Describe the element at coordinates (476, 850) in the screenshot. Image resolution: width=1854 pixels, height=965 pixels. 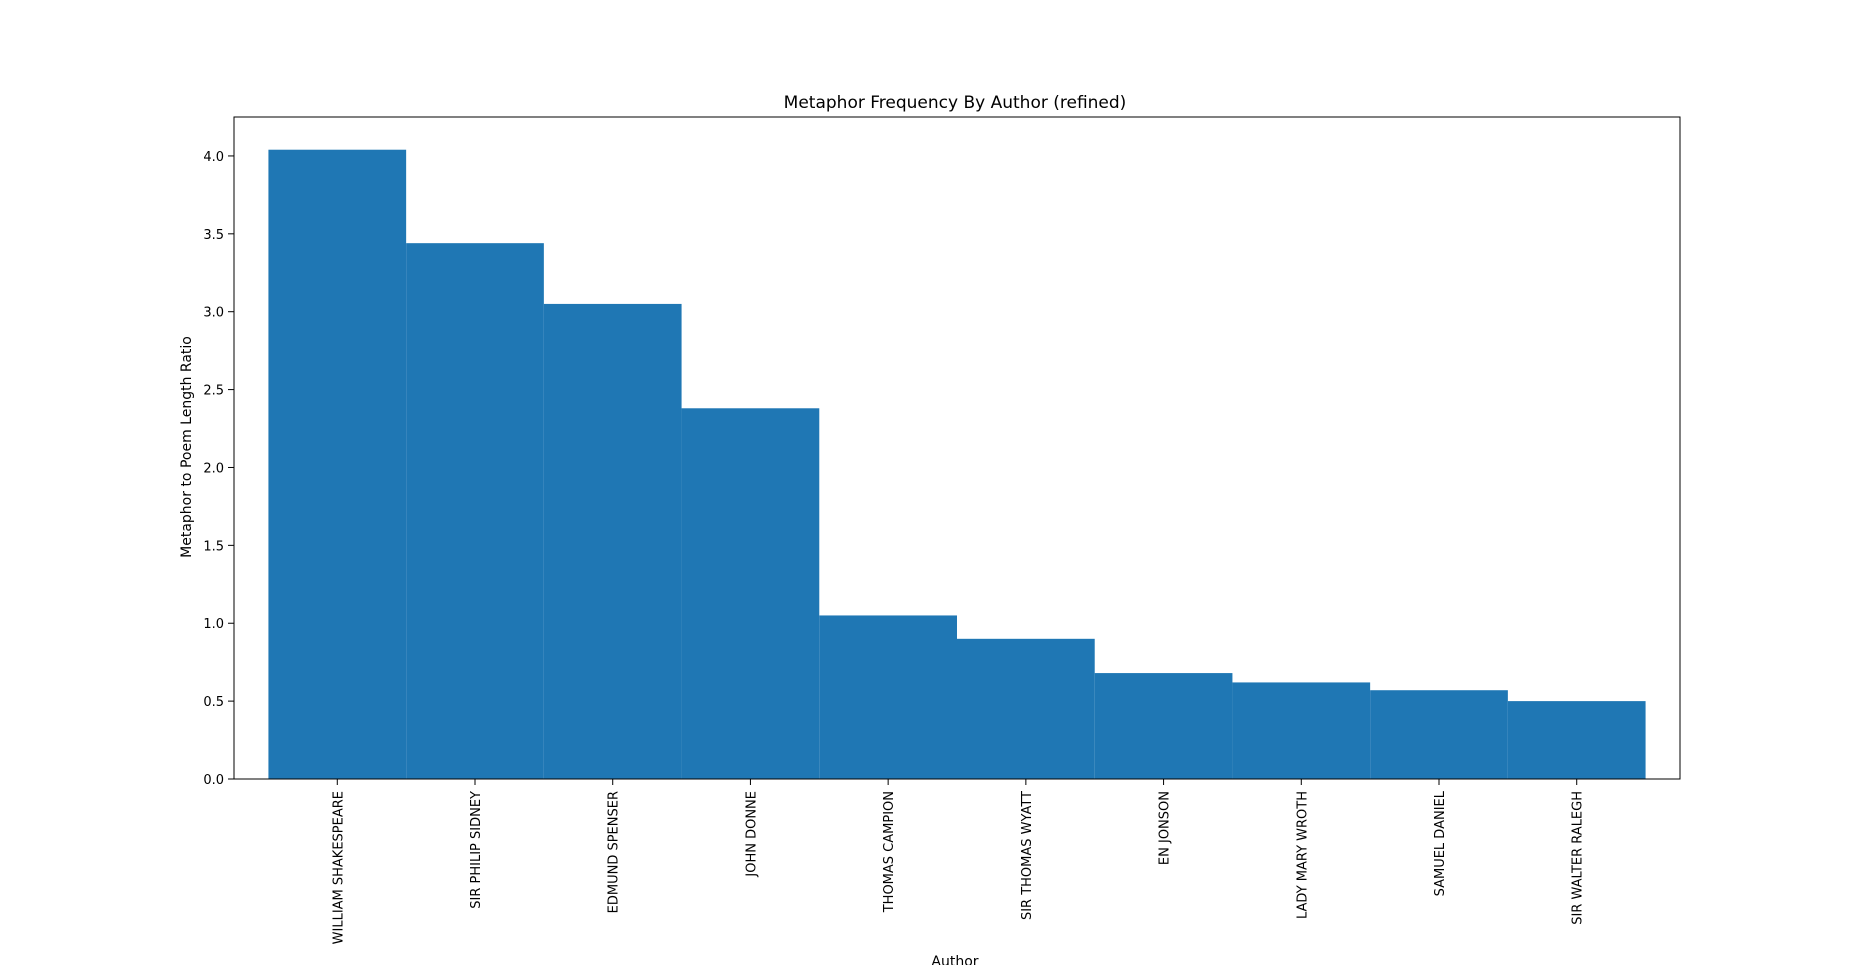
I see `x-tick-label: SIR PHILIP SIDNEY` at that location.